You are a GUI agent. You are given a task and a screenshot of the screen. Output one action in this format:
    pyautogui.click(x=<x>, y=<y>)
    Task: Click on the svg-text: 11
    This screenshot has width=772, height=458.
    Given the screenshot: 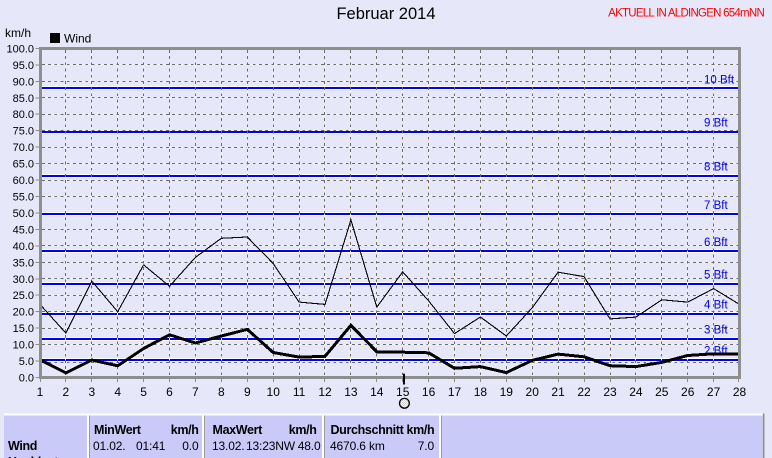 What is the action you would take?
    pyautogui.click(x=299, y=392)
    